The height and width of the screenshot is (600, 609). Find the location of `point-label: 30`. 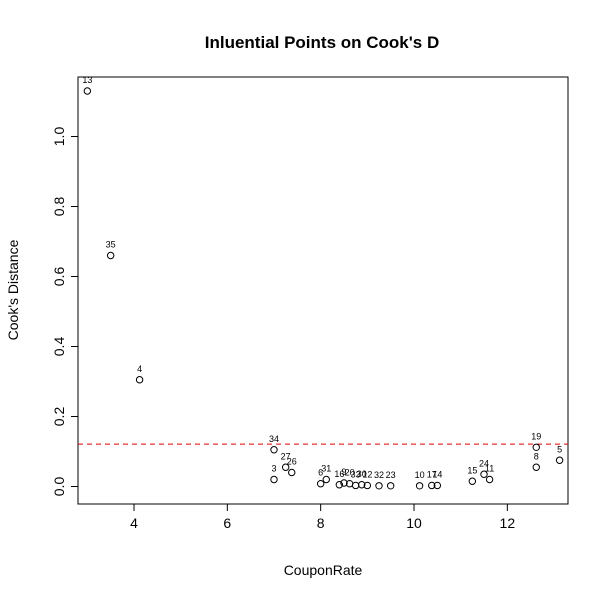

point-label: 30 is located at coordinates (362, 474).